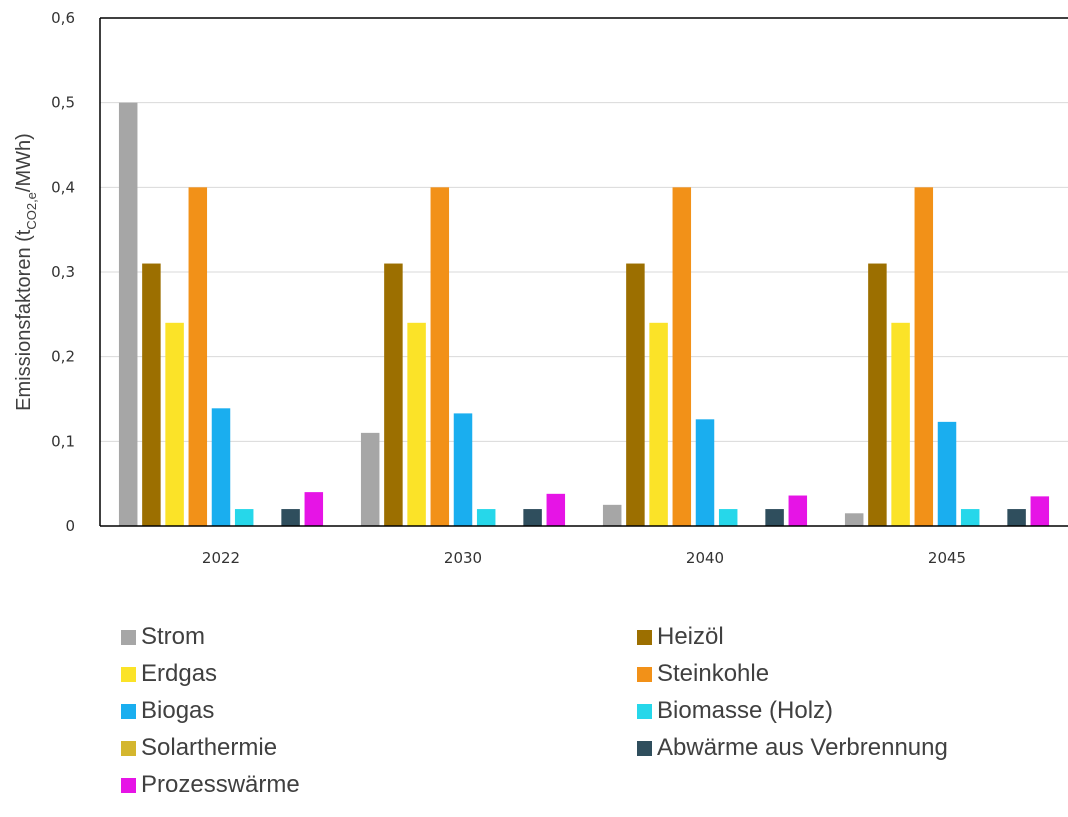 Image resolution: width=1068 pixels, height=817 pixels. What do you see at coordinates (24, 162) in the screenshot?
I see `y-axis-title-suffix: /MWh)` at bounding box center [24, 162].